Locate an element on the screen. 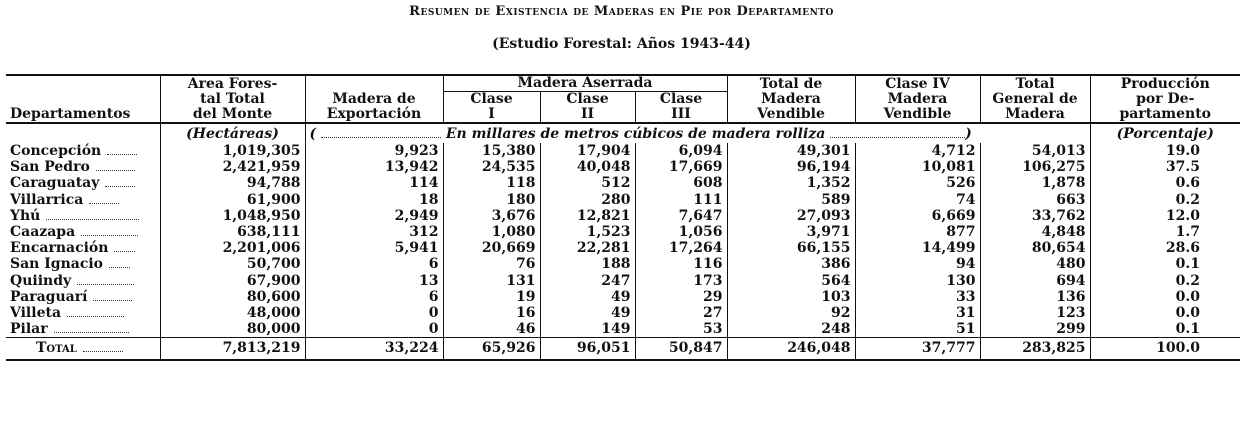 The height and width of the screenshot is (447, 1243). cell-9: 12.0 is located at coordinates (1165, 216).